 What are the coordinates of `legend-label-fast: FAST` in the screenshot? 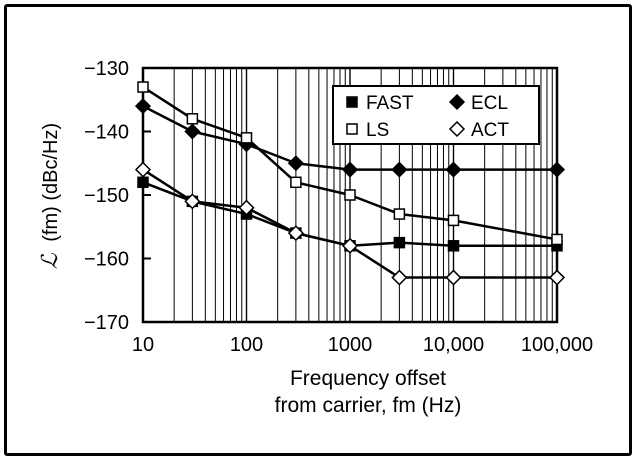 It's located at (390, 103).